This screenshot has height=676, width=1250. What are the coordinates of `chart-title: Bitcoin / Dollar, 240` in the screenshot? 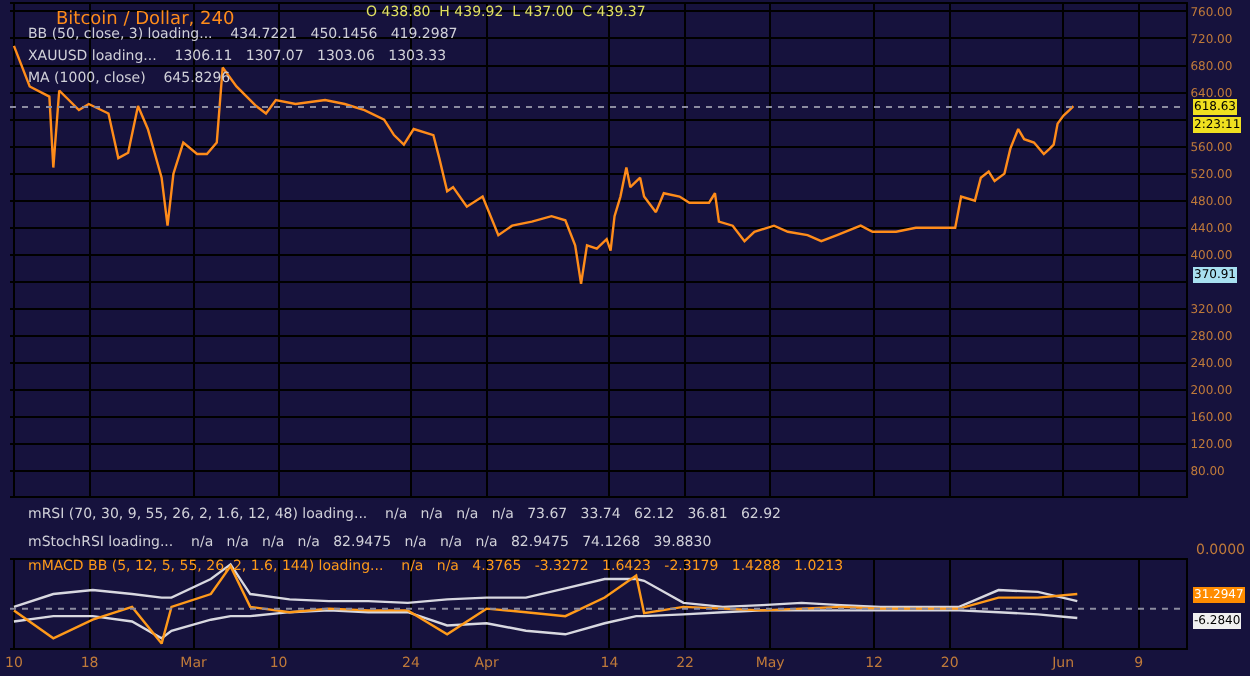 It's located at (145, 20).